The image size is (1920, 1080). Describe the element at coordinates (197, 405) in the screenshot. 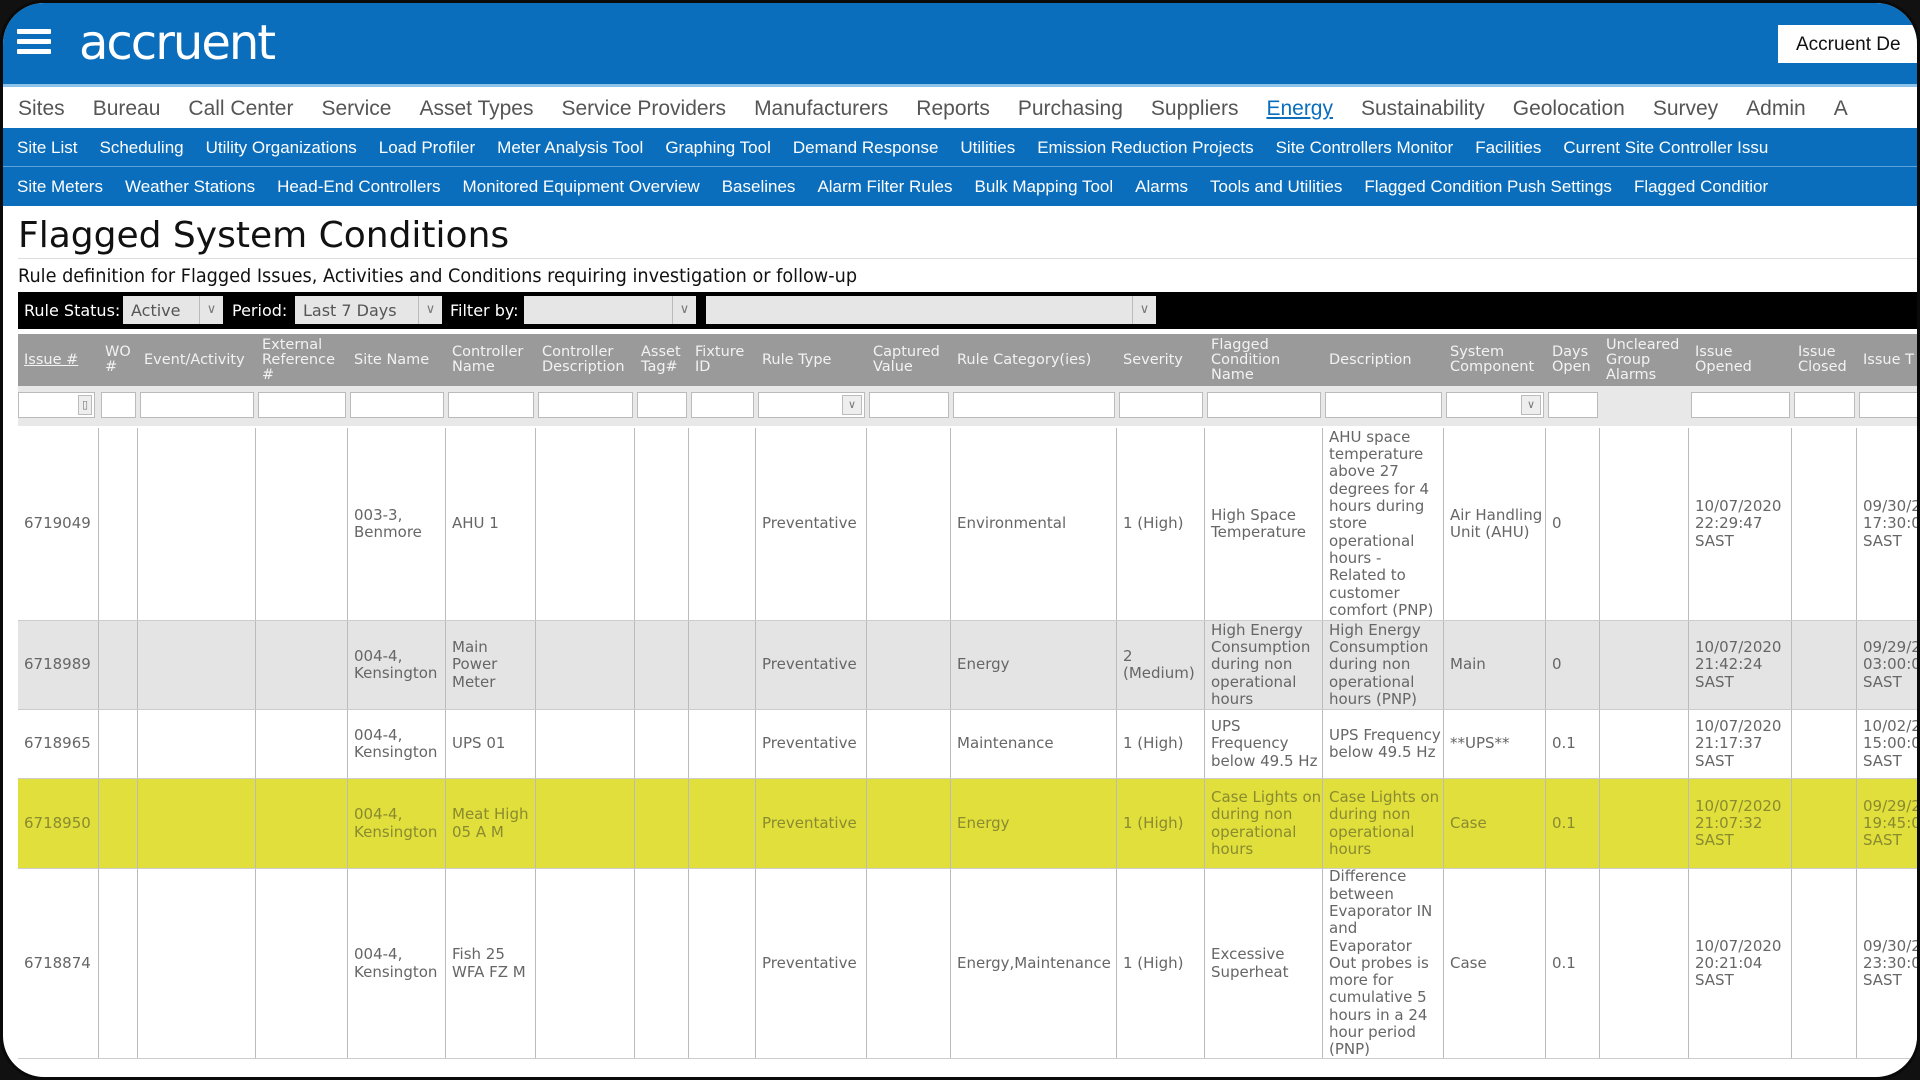

I see `column-filter-event-activity` at that location.